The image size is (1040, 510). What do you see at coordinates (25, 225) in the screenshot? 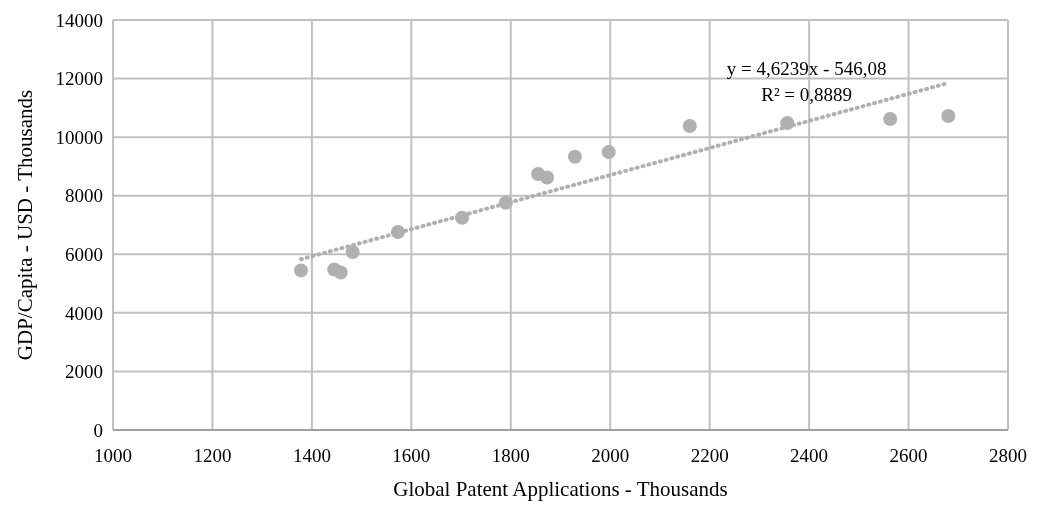
I see `y-axis-title: GDP/Capita - USD - Thousands` at bounding box center [25, 225].